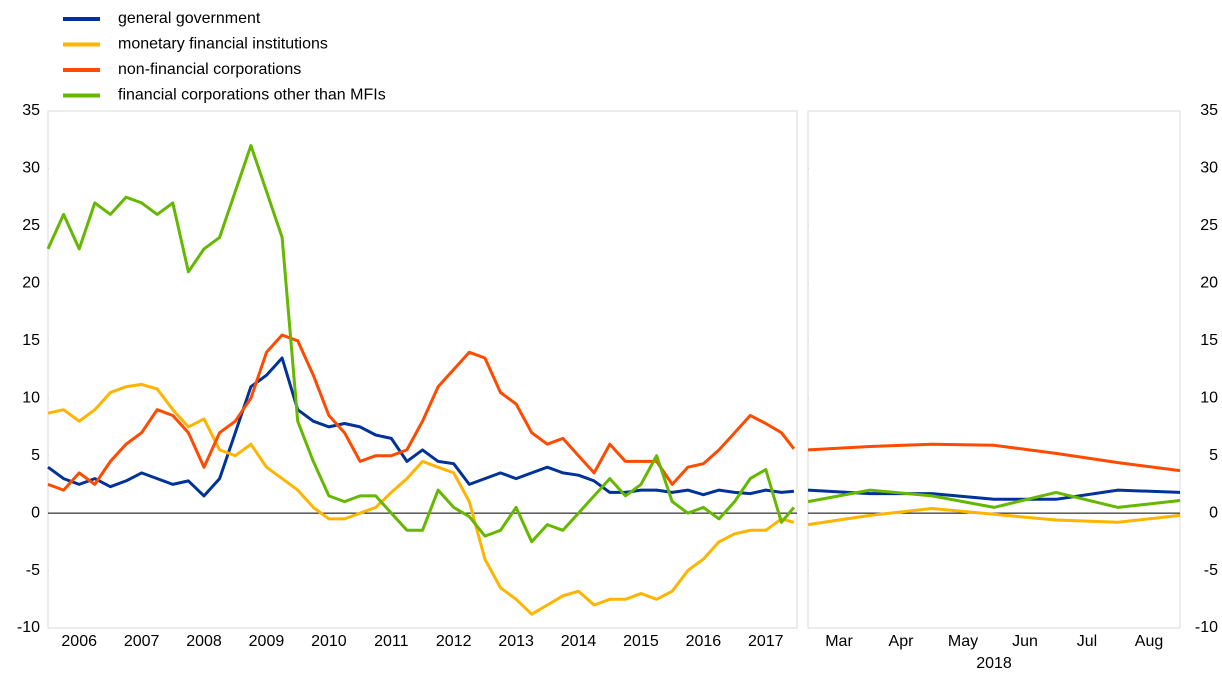 Image resolution: width=1222 pixels, height=673 pixels. Describe the element at coordinates (1087, 641) in the screenshot. I see `x-tick-label: Jul` at that location.